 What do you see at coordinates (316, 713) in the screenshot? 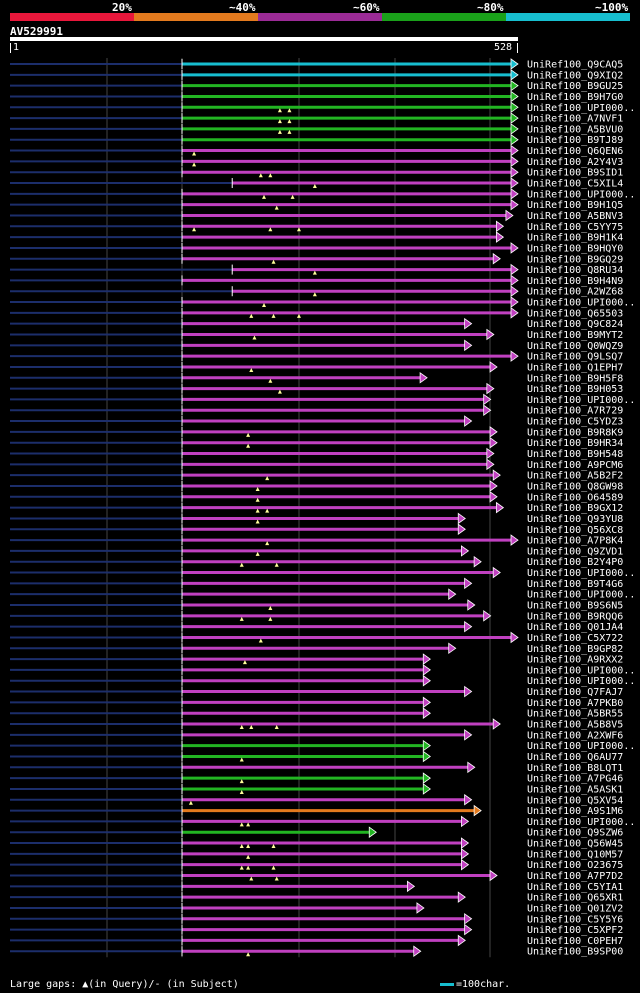
I see `hit-row: UniRef100_A5BR55` at bounding box center [316, 713].